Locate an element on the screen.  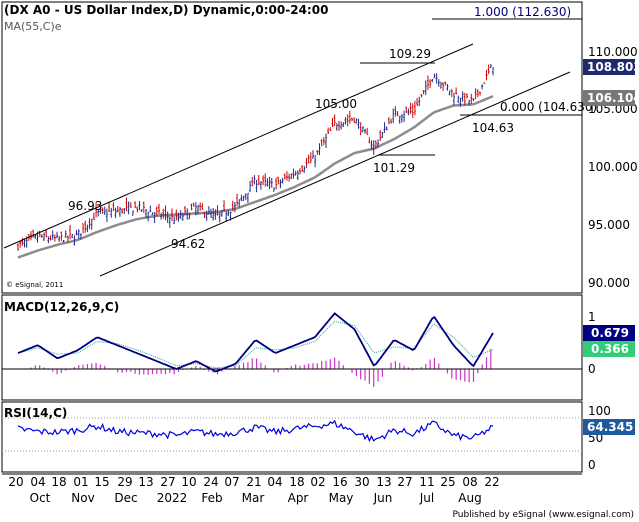
rsi-line is located at coordinates (255, 431).